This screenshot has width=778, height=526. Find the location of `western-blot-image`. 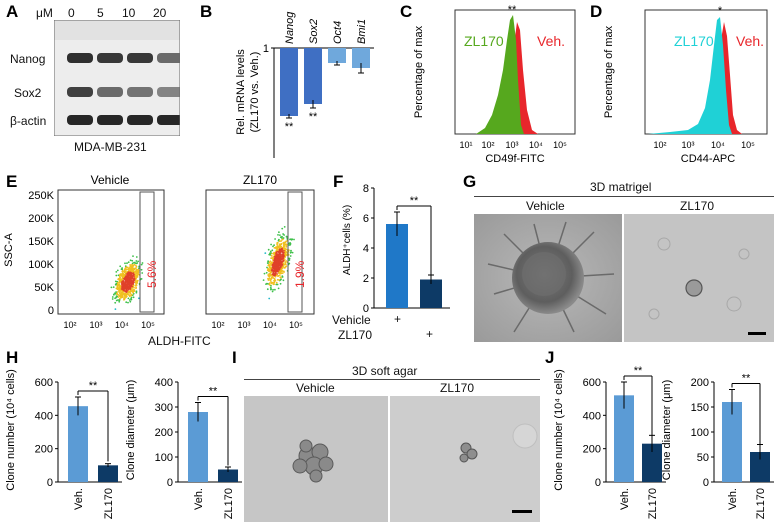

western-blot-image is located at coordinates (117, 78).